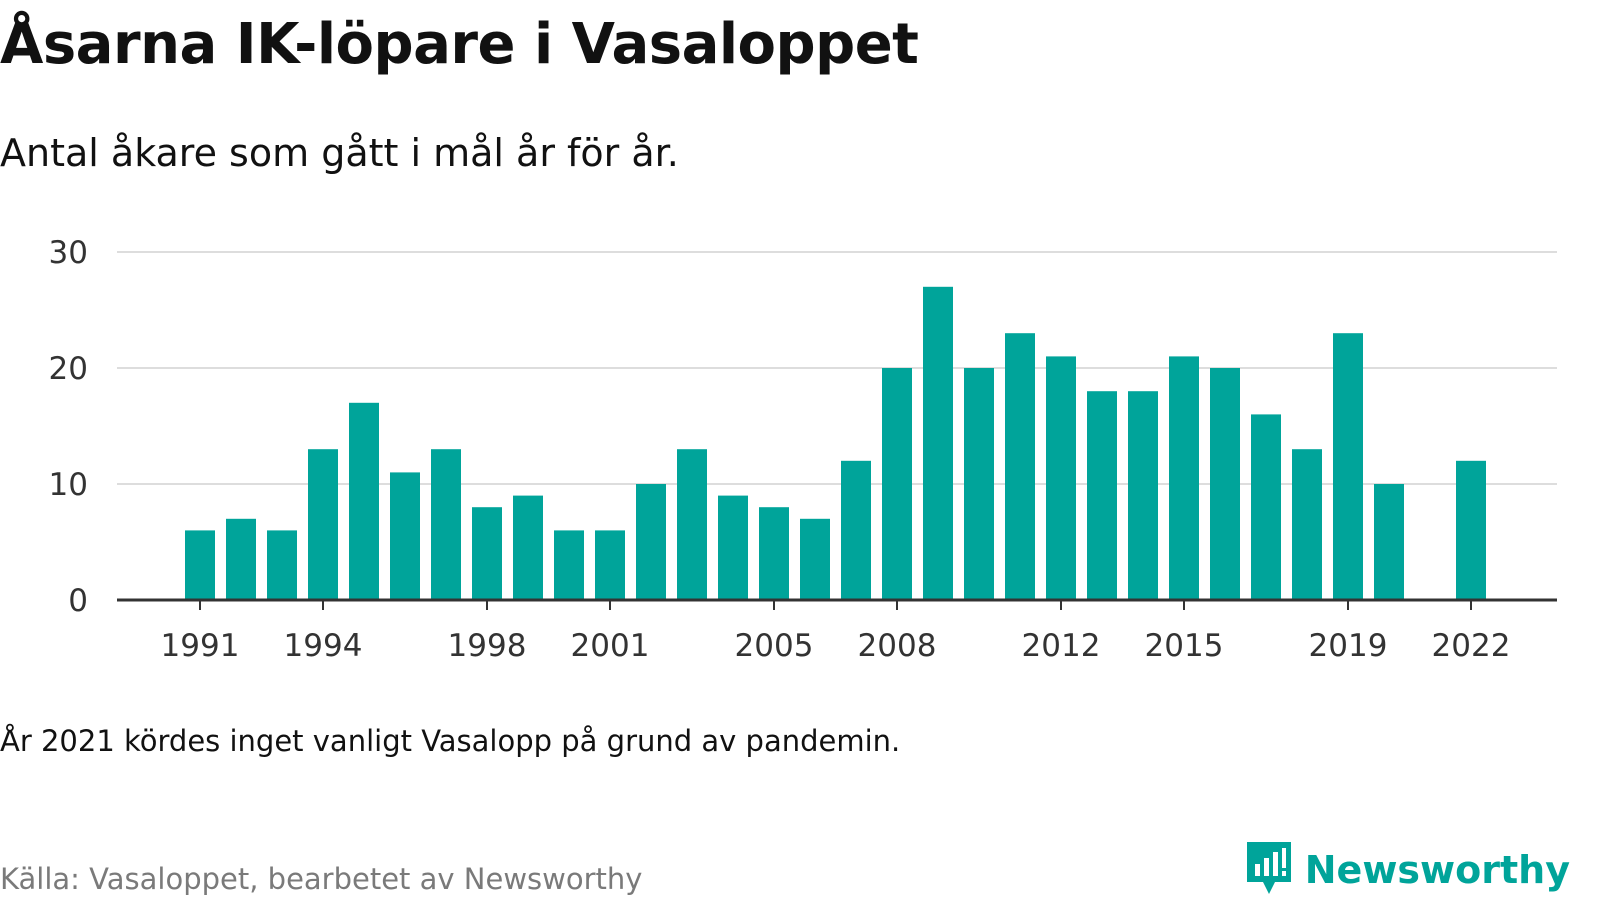 This screenshot has height=900, width=1600. I want to click on x-tick-label: 2022, so click(1471, 646).